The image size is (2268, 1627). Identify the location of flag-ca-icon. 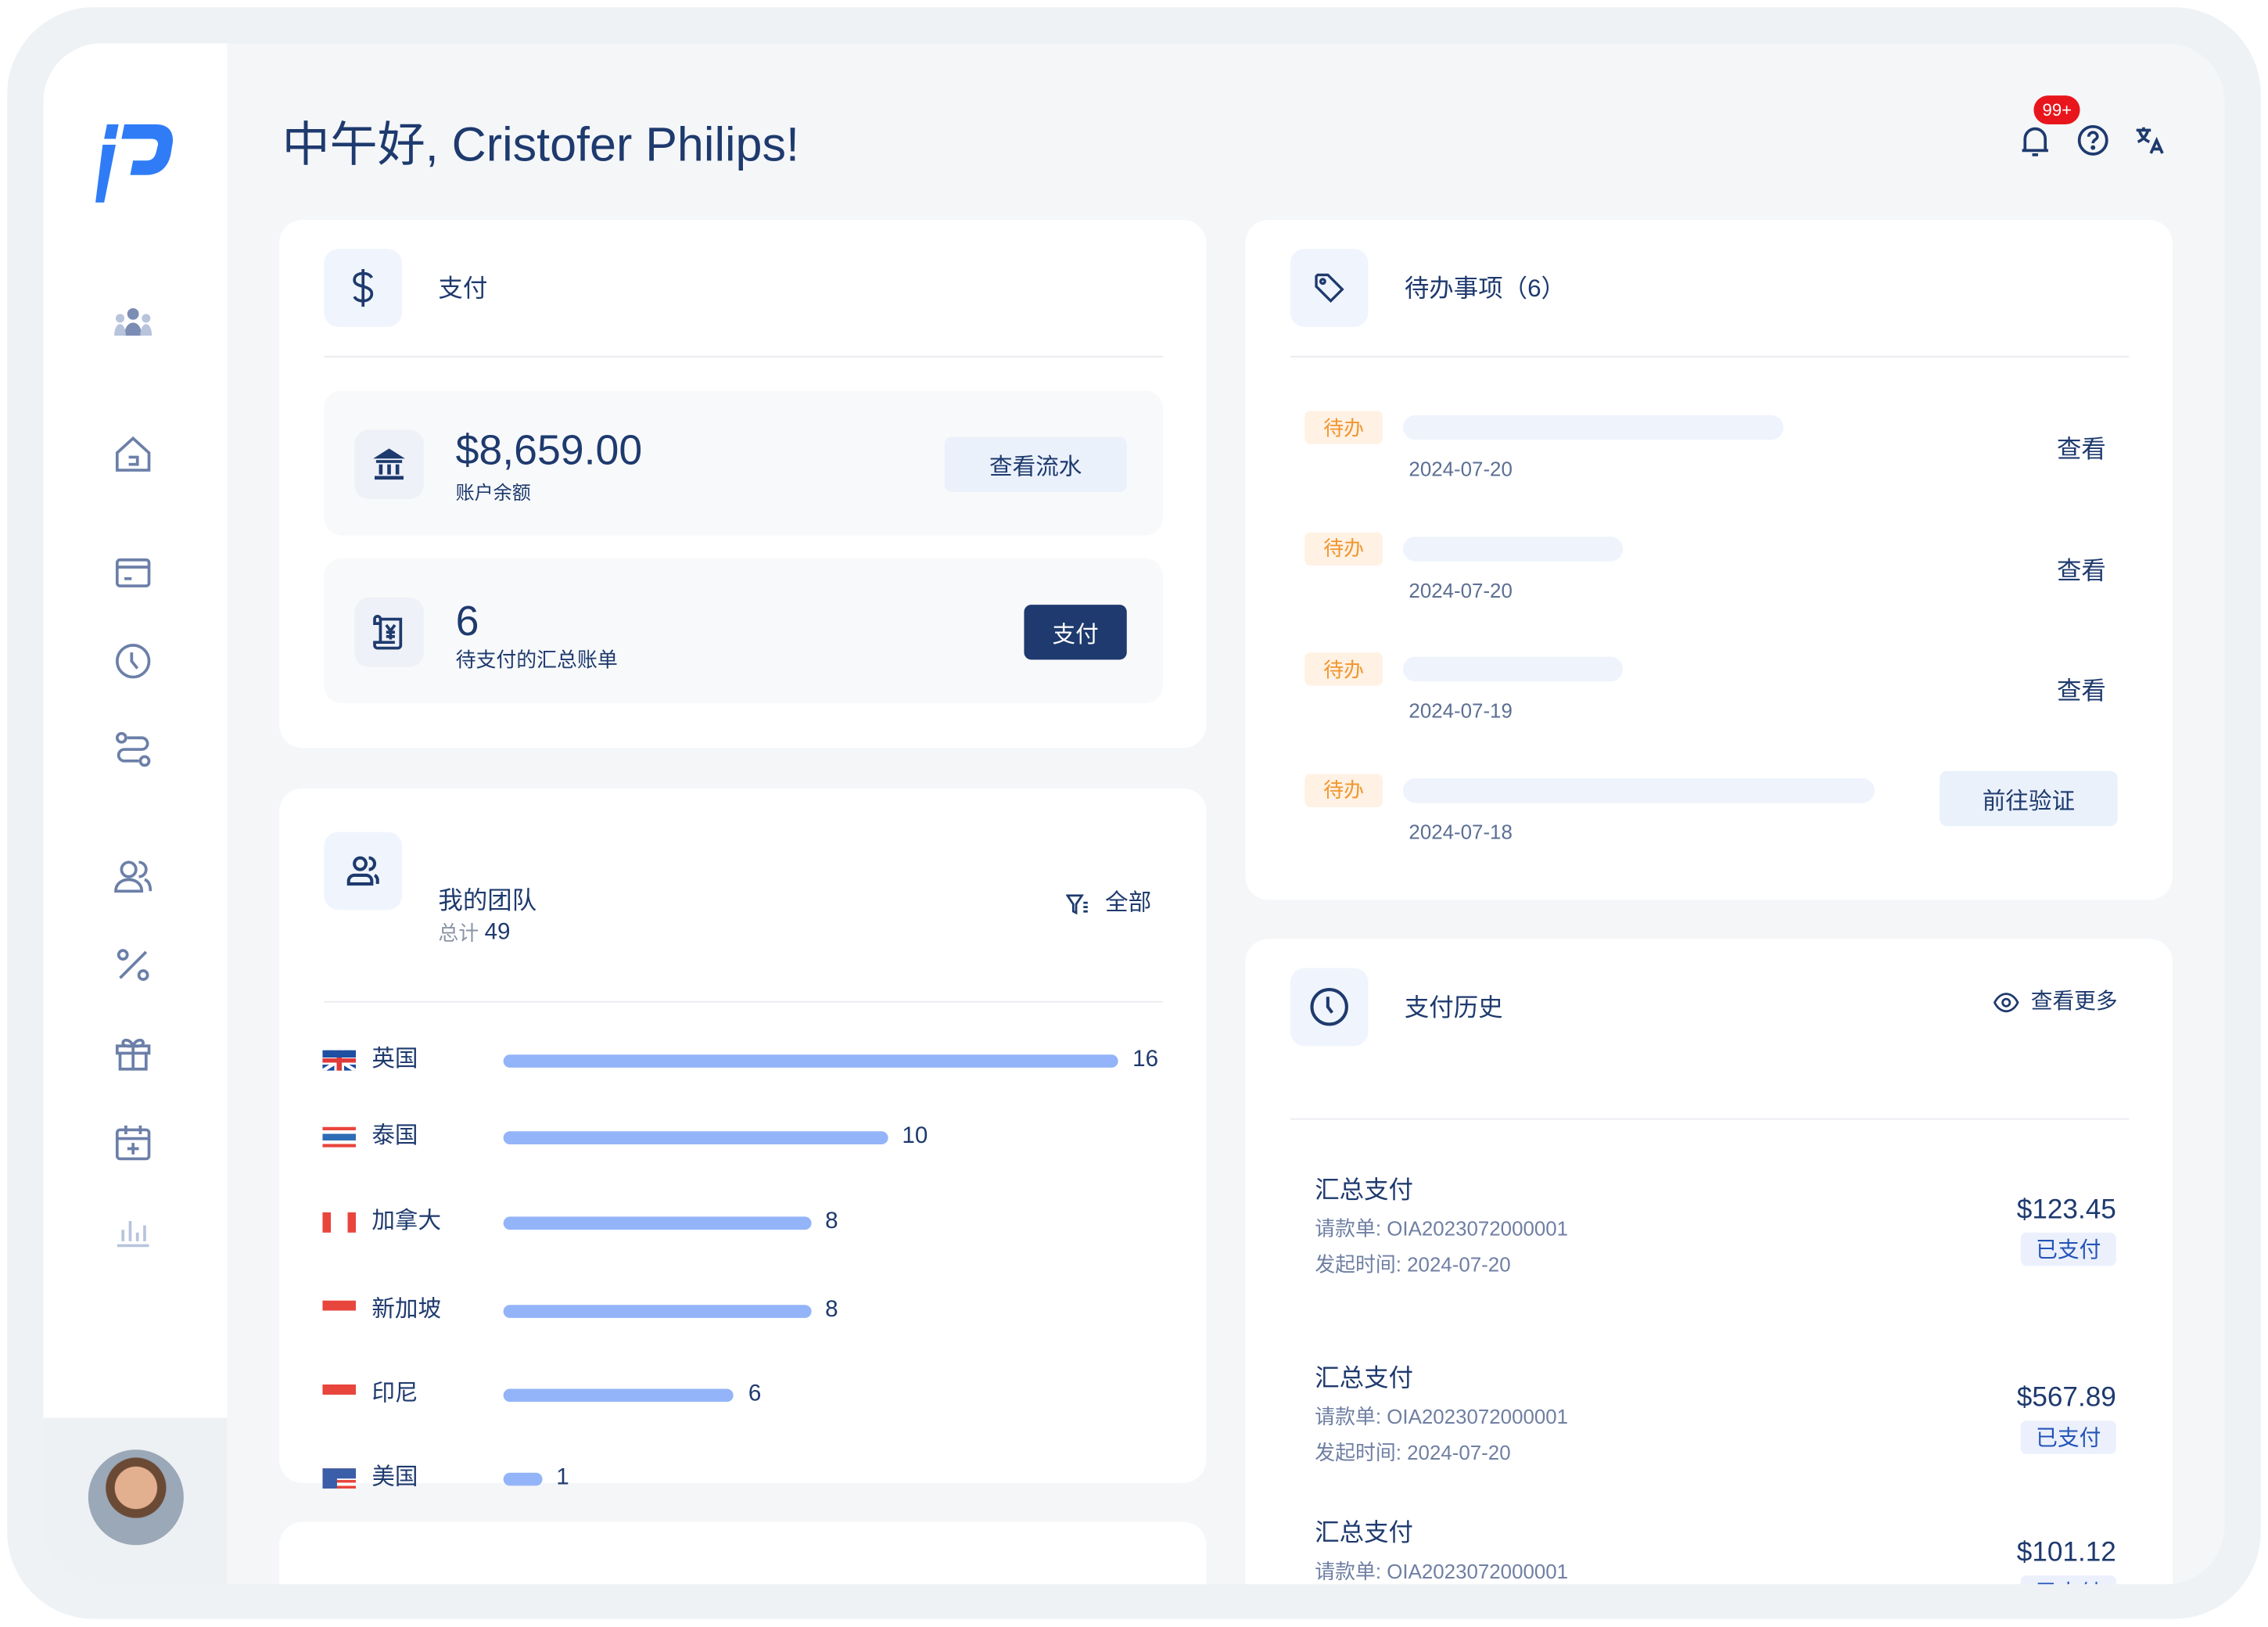
(339, 1222).